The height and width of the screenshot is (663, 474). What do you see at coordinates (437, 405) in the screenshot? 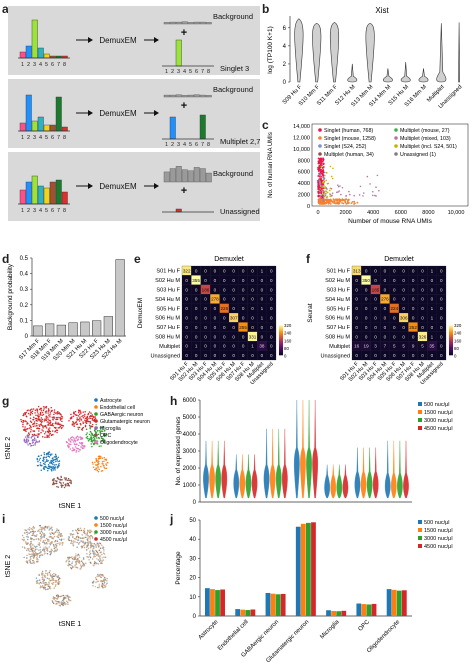
I see `panel-h-legend-label: 500 nuc/μl` at bounding box center [437, 405].